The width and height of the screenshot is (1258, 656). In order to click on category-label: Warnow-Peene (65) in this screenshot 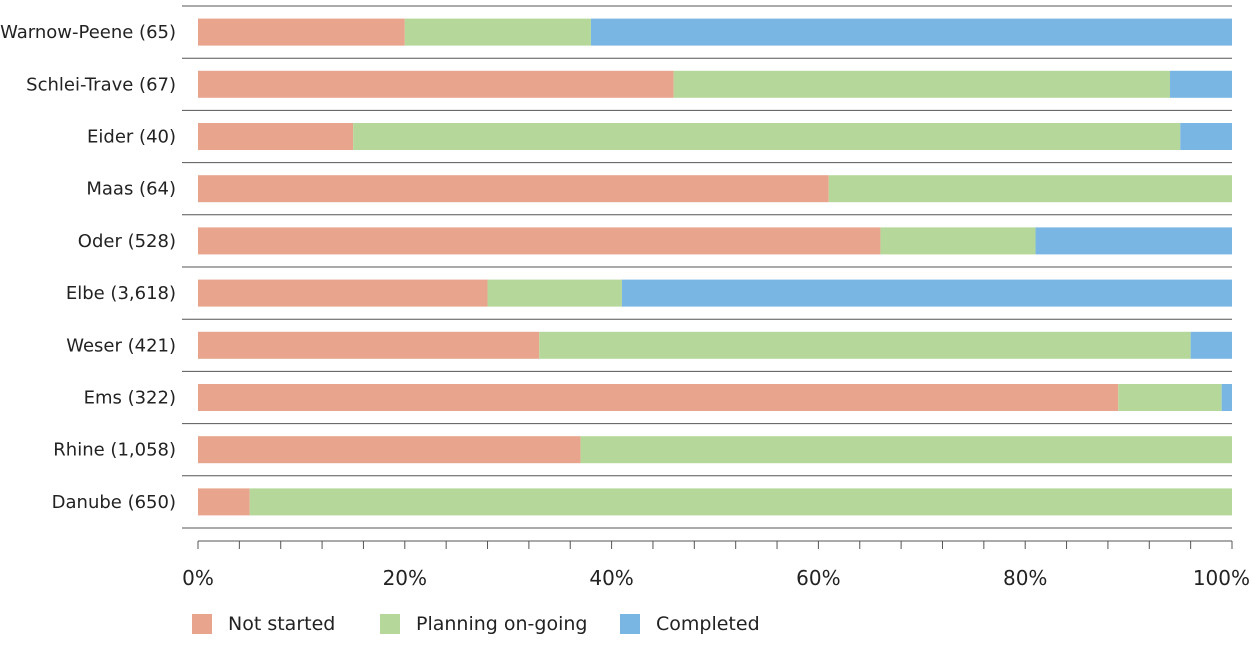, I will do `click(88, 32)`.